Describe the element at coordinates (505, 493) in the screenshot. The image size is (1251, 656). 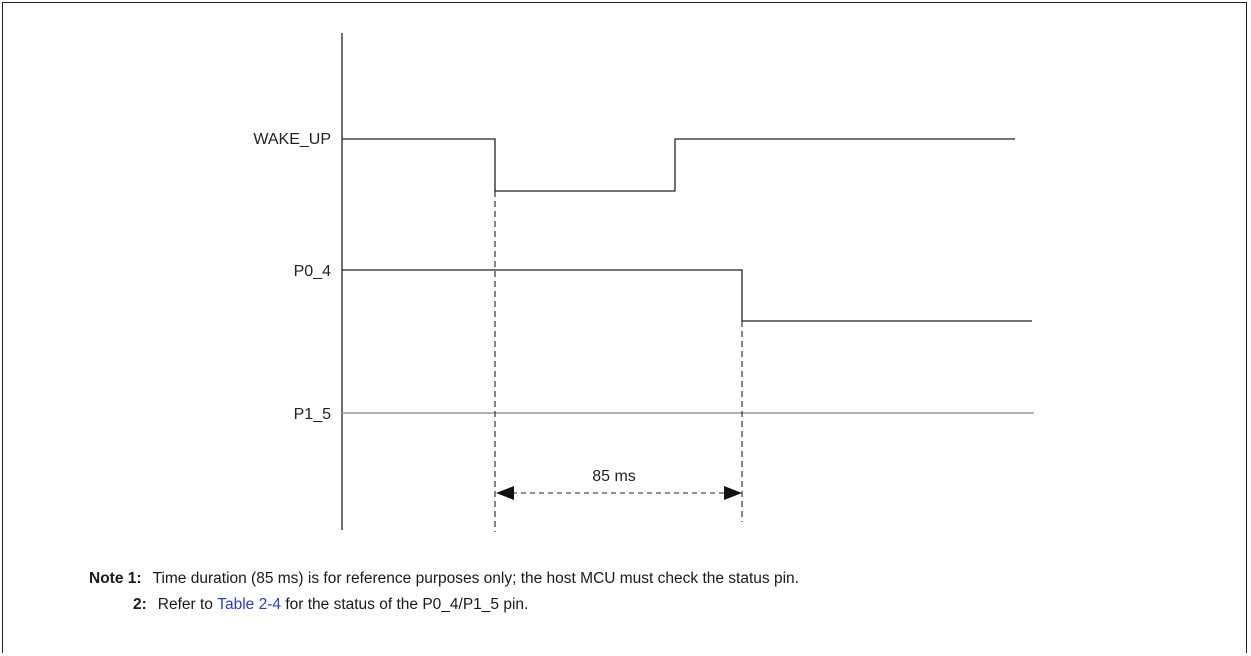
I see `duration-arrow-left-head` at that location.